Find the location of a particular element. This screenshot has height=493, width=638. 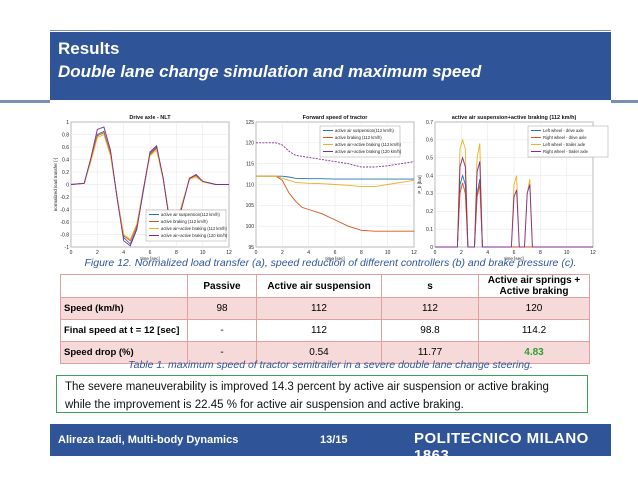

legend-label: Right wheel - drive axle is located at coordinates (565, 137).